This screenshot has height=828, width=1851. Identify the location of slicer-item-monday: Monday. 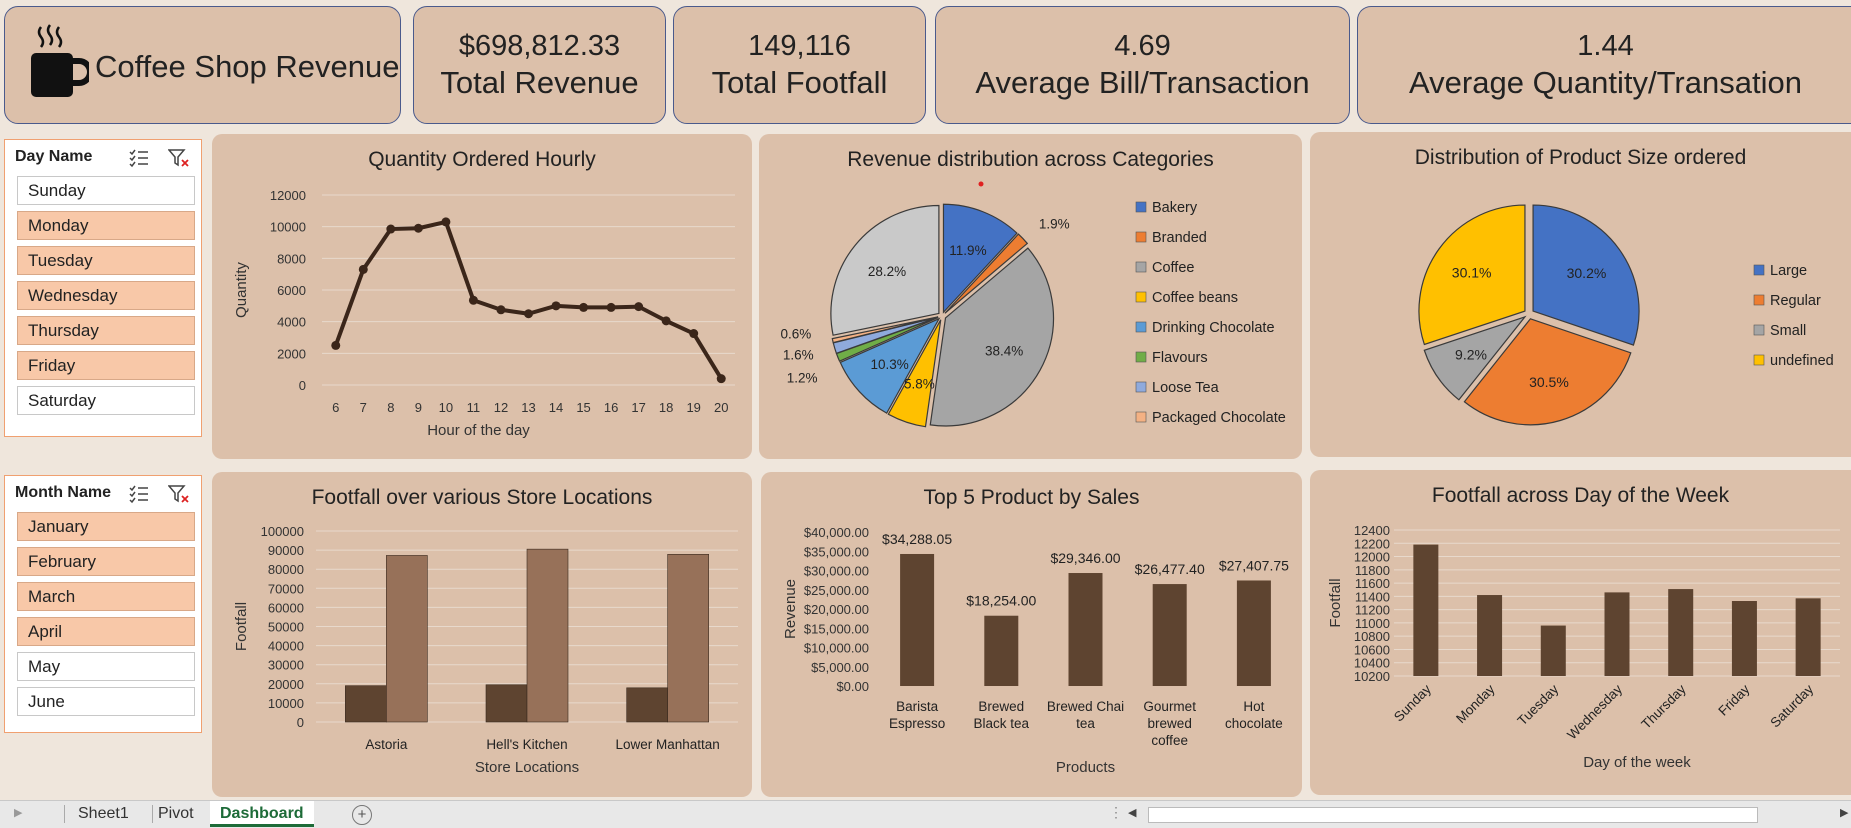
(106, 225).